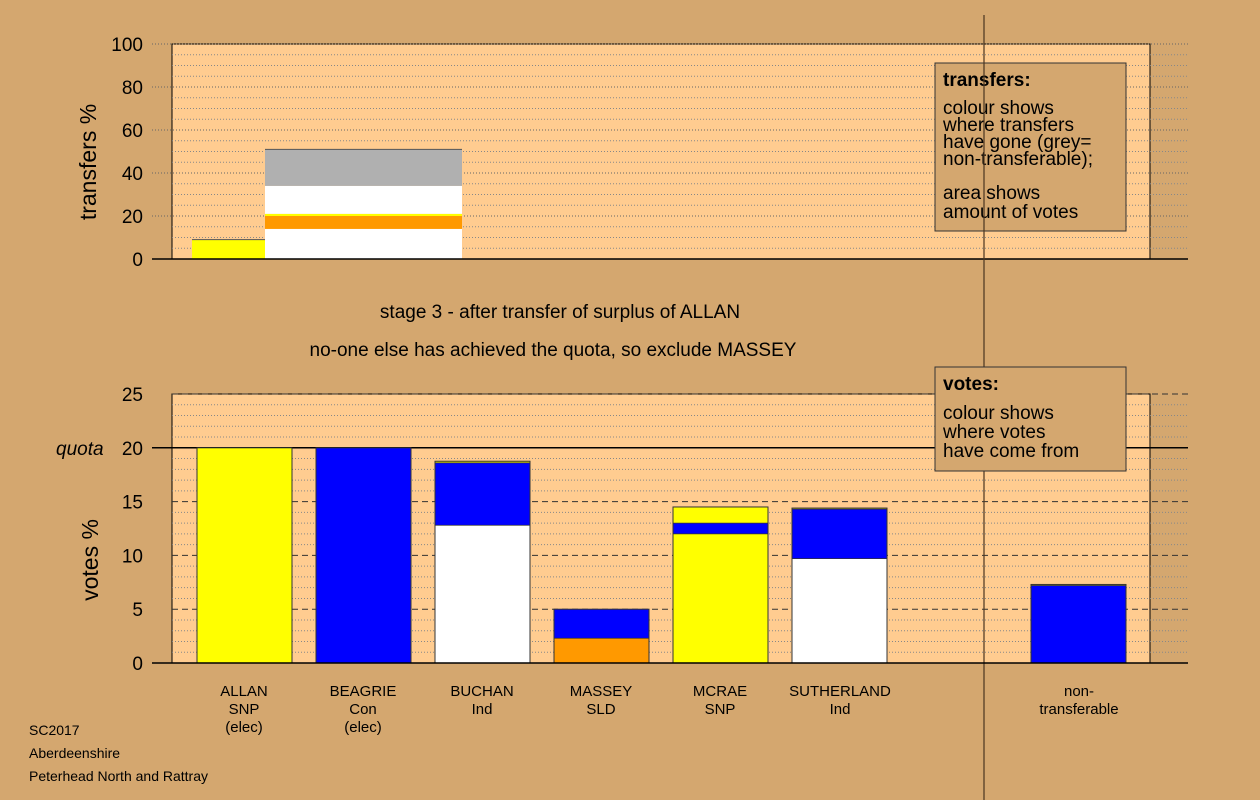  What do you see at coordinates (132, 449) in the screenshot?
I see `votes-y-tick-label: 20` at bounding box center [132, 449].